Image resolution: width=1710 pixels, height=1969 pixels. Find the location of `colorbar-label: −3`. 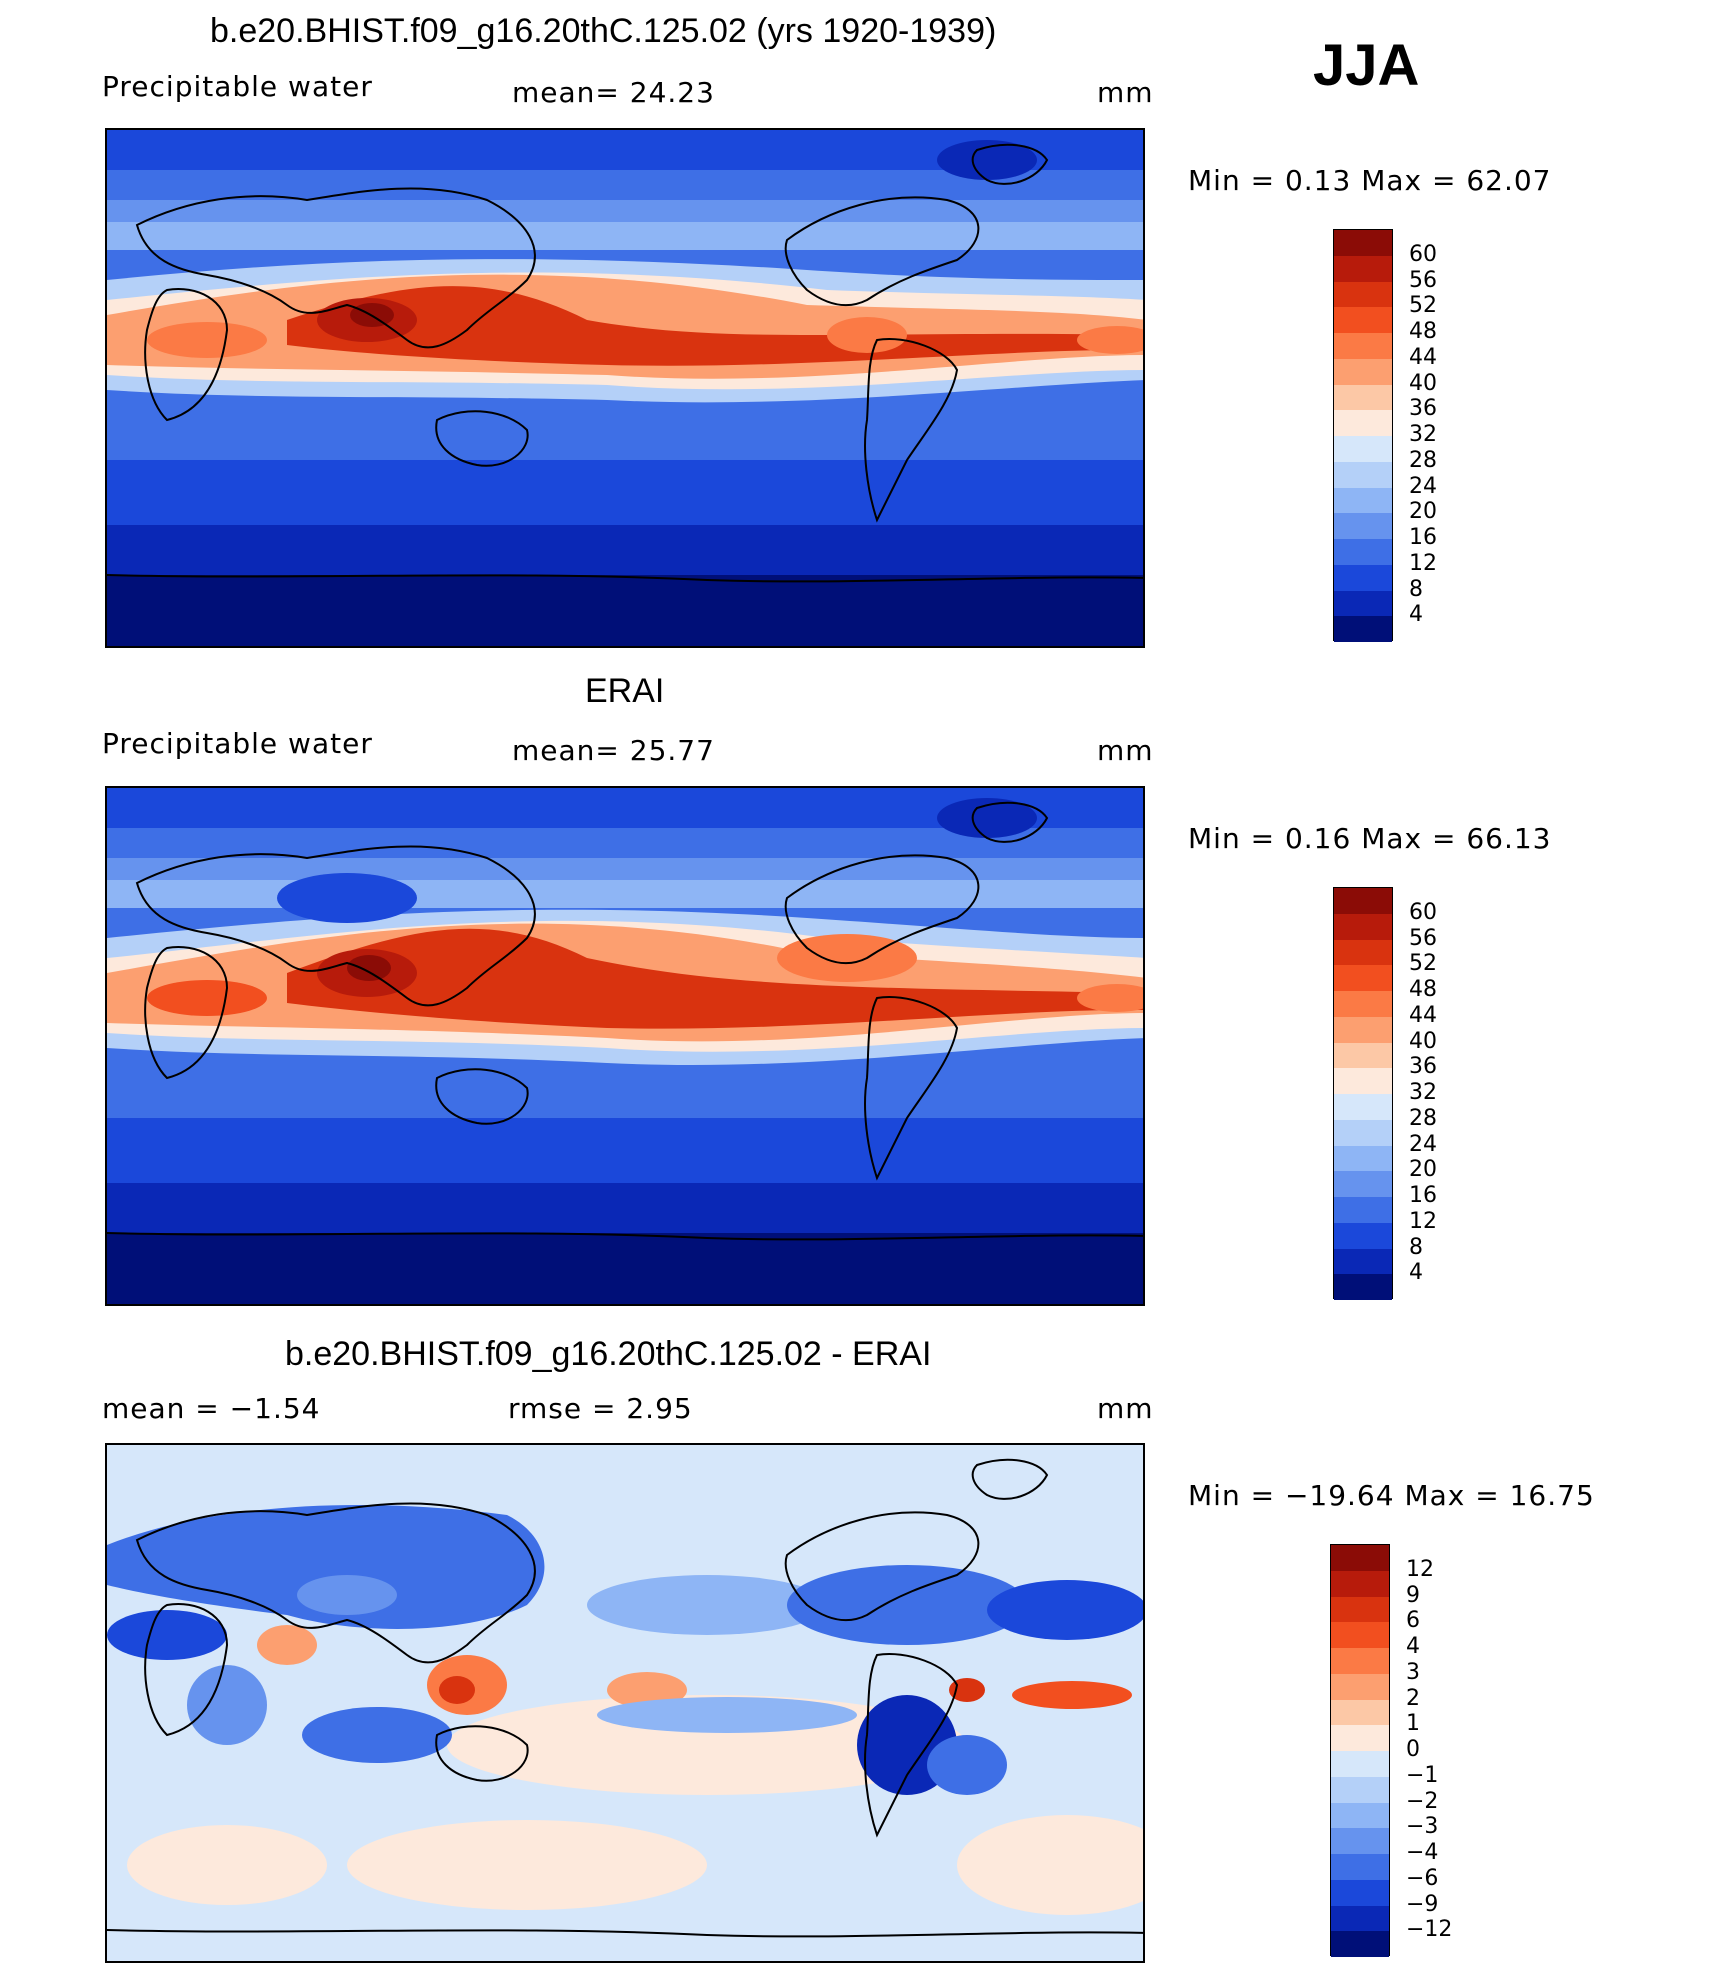

colorbar-label: −3 is located at coordinates (1422, 1826).